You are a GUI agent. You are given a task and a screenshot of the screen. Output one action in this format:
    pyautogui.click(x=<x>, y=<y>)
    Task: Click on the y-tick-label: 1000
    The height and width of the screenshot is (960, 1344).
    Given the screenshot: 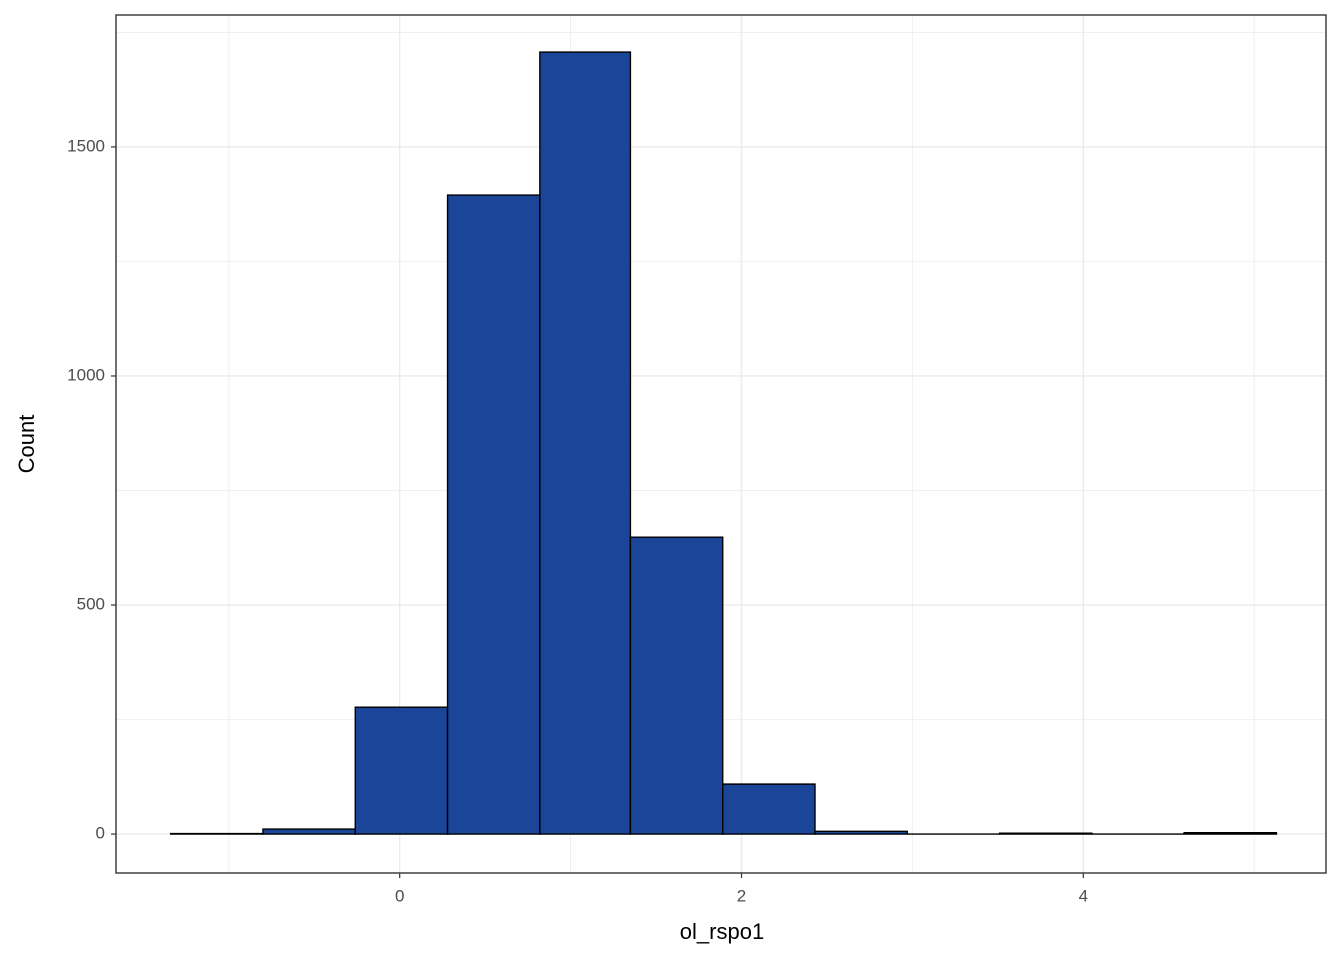 What is the action you would take?
    pyautogui.click(x=86, y=374)
    